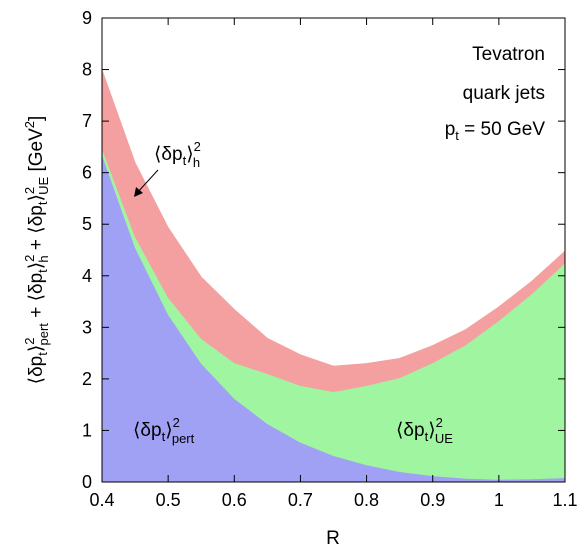 Image resolution: width=581 pixels, height=552 pixels. What do you see at coordinates (168, 500) in the screenshot?
I see `x-tick-label: 0.5` at bounding box center [168, 500].